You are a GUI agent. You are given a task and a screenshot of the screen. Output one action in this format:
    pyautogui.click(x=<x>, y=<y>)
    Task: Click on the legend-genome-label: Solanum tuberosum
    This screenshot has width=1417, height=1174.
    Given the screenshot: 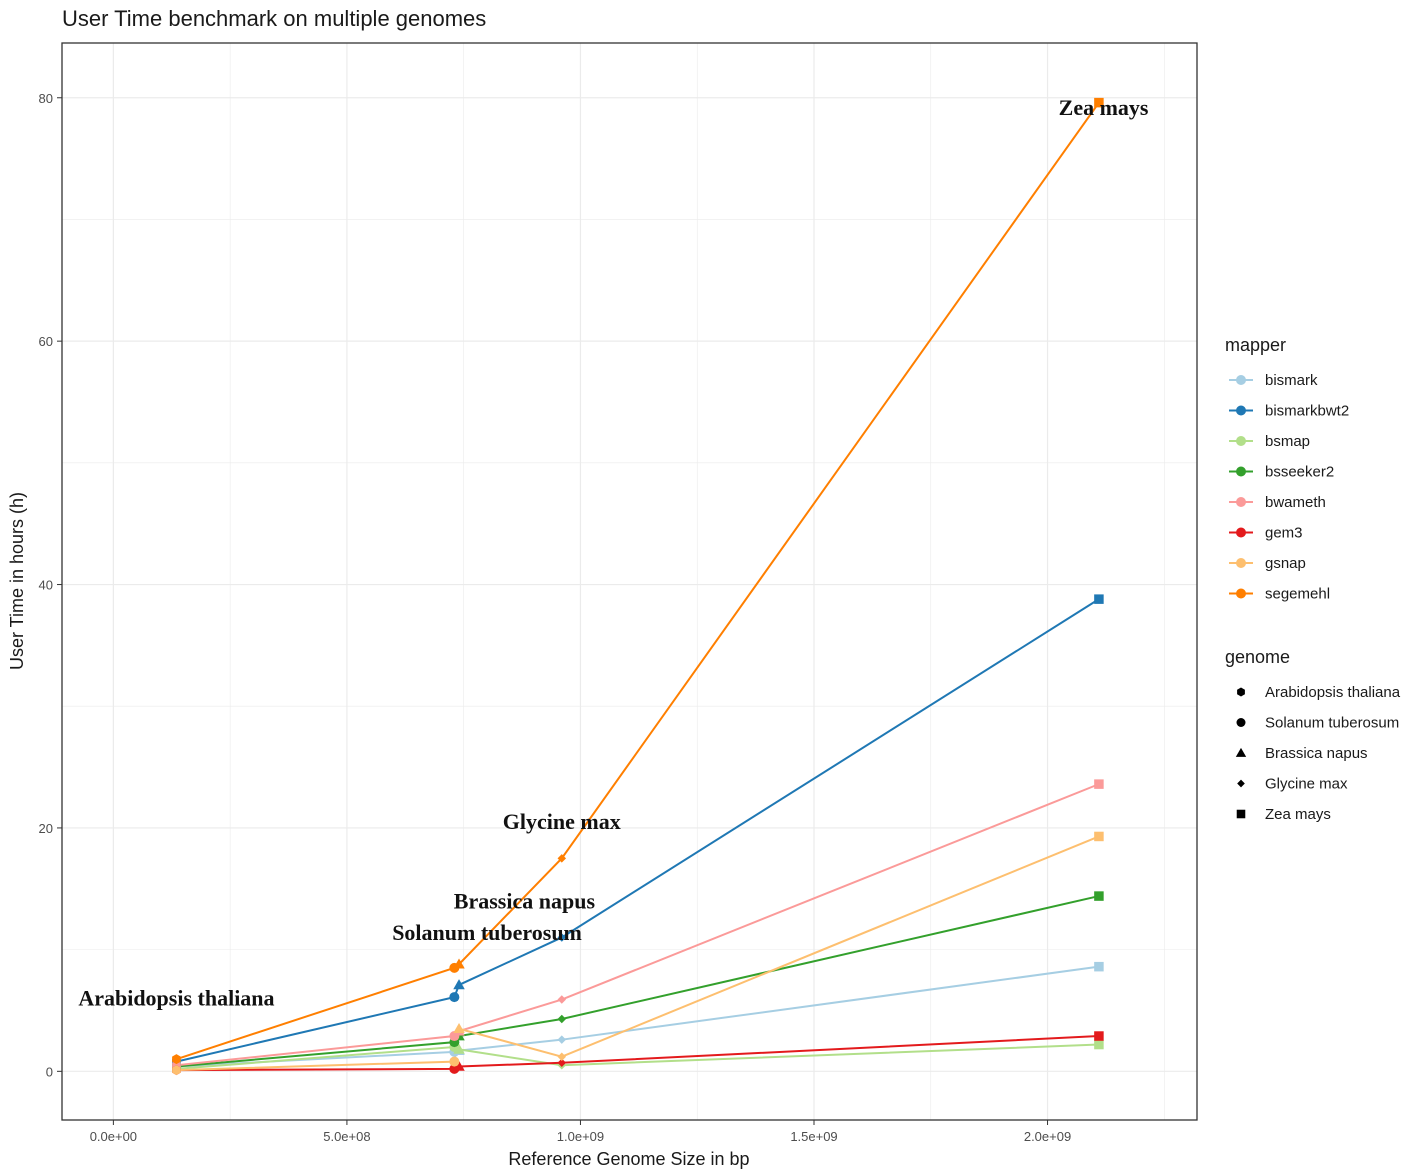 What is the action you would take?
    pyautogui.click(x=1332, y=723)
    